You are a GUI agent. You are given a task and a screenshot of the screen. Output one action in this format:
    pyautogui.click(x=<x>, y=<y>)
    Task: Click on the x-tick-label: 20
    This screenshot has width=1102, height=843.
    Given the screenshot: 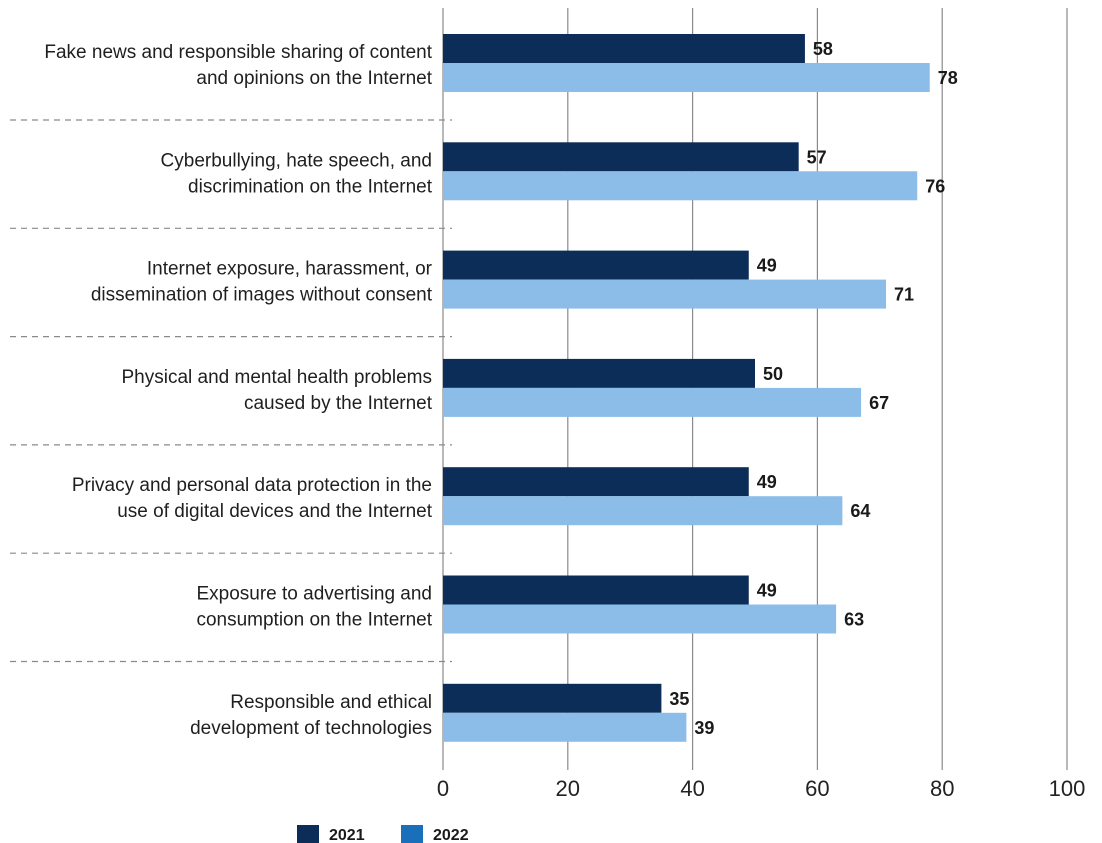 What is the action you would take?
    pyautogui.click(x=568, y=788)
    